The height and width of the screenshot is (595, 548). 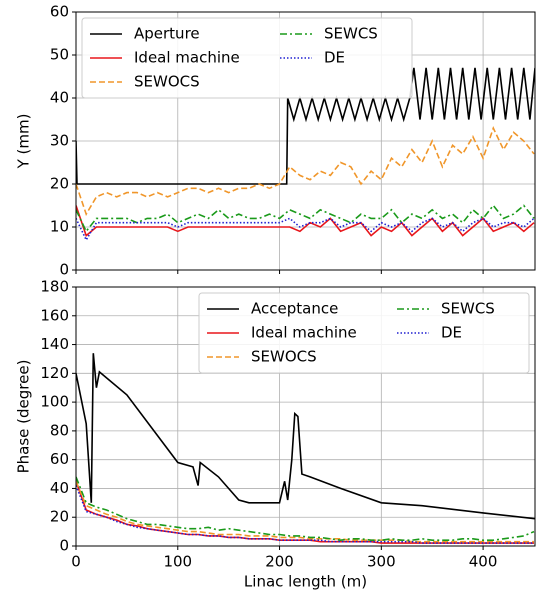 What do you see at coordinates (59, 141) in the screenshot?
I see `y-tick-label: 30` at bounding box center [59, 141].